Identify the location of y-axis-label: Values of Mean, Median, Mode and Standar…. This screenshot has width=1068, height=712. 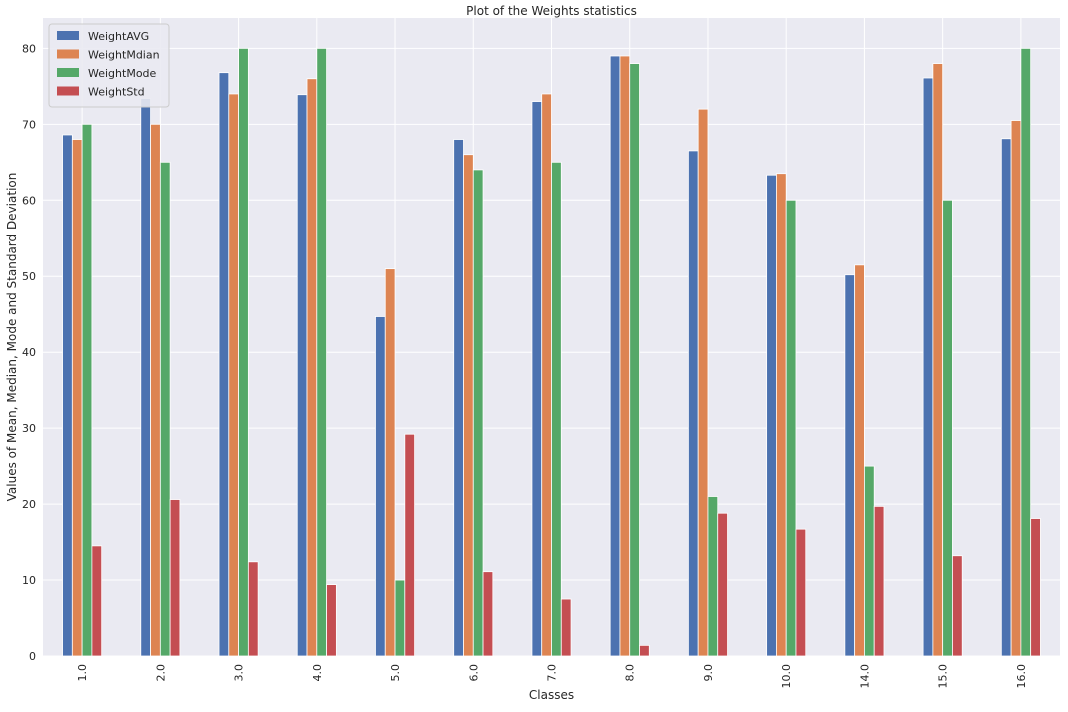
(12, 337).